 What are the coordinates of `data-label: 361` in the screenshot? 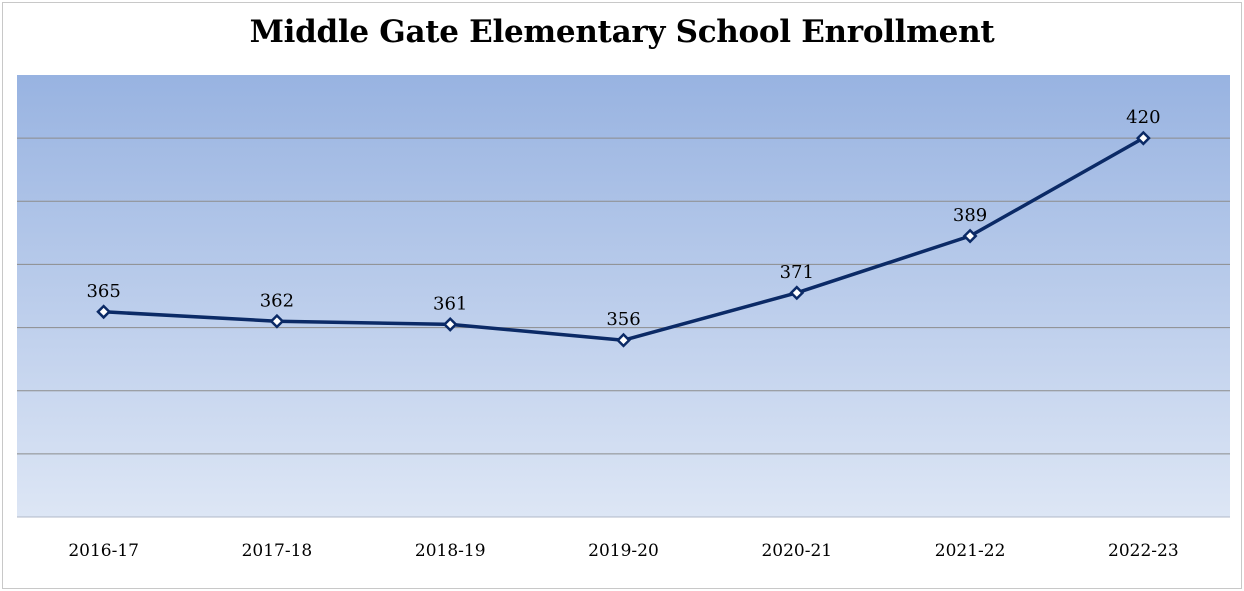 It's located at (450, 303).